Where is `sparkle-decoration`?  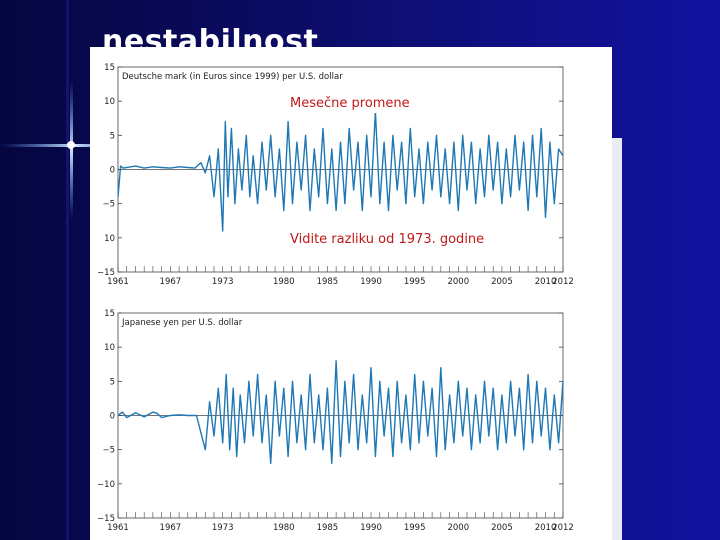 sparkle-decoration is located at coordinates (75, 150).